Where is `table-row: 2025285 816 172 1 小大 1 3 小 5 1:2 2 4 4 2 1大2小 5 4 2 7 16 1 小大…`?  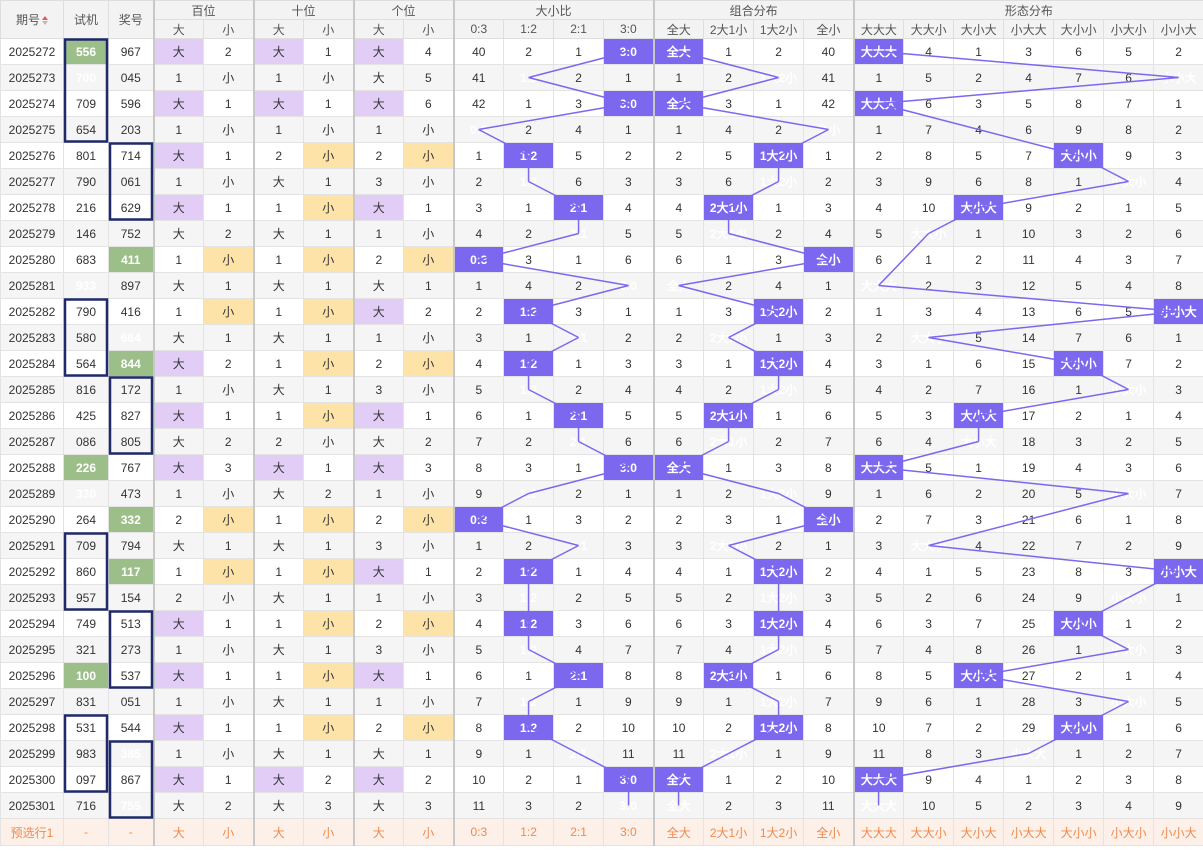
table-row: 2025285 816 172 1 小大 1 3 小 5 1:2 2 4 4 2 1大2小 5 4 2 7 16 1 小大… is located at coordinates (601, 389).